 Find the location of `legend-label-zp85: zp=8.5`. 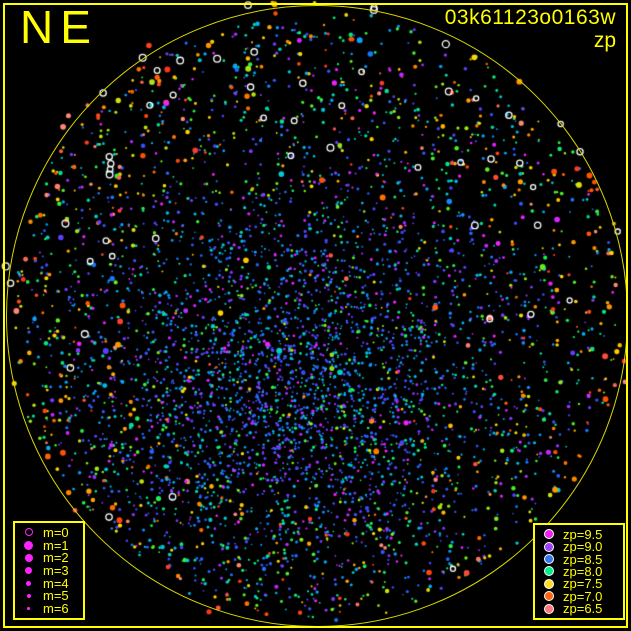

legend-label-zp85: zp=8.5 is located at coordinates (583, 559).